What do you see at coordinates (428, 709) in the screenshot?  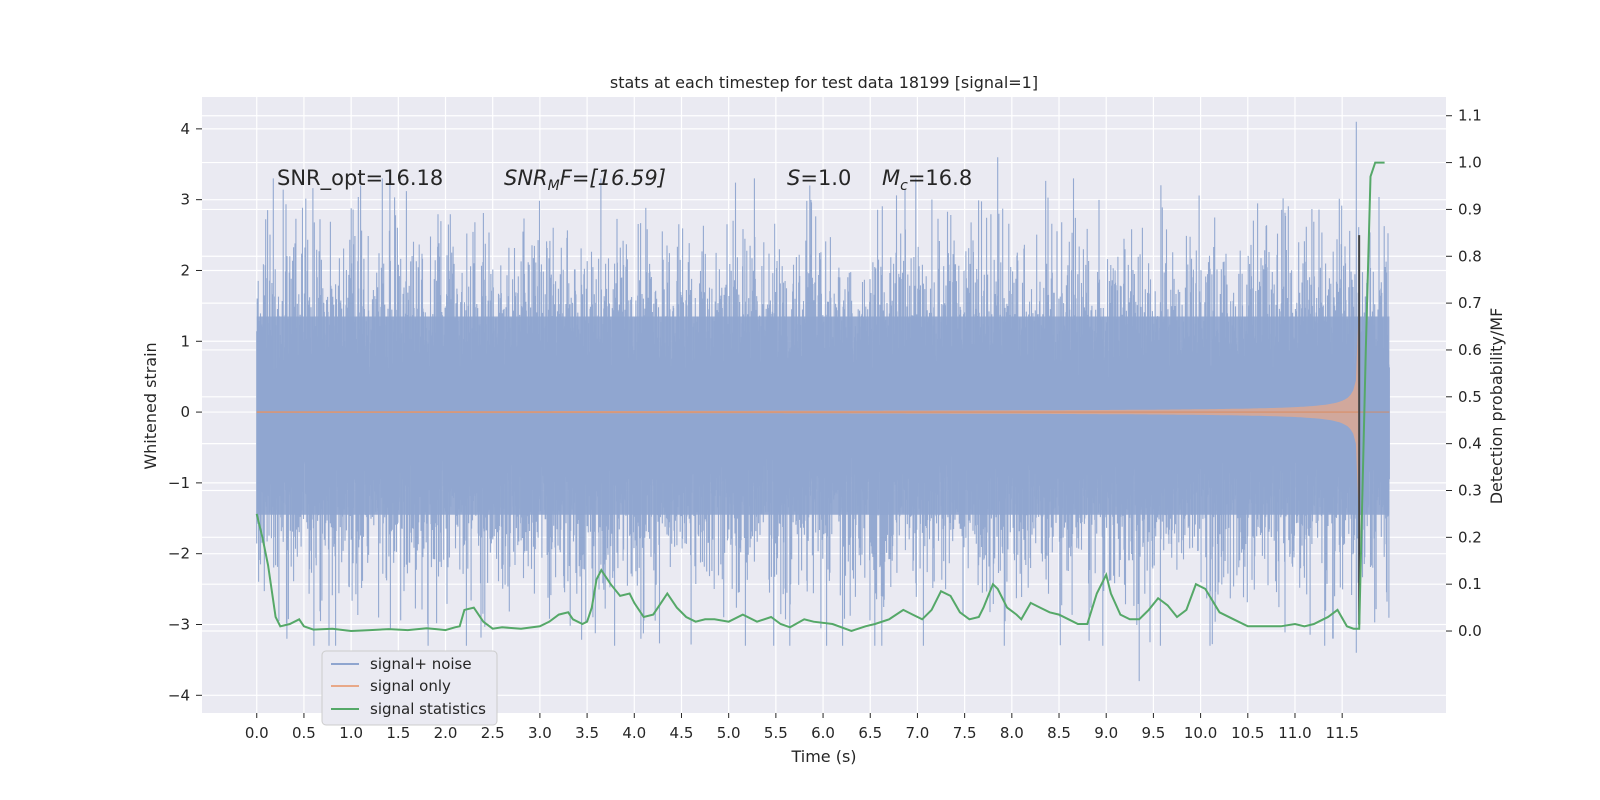 I see `legend-label-statistics: signal statistics` at bounding box center [428, 709].